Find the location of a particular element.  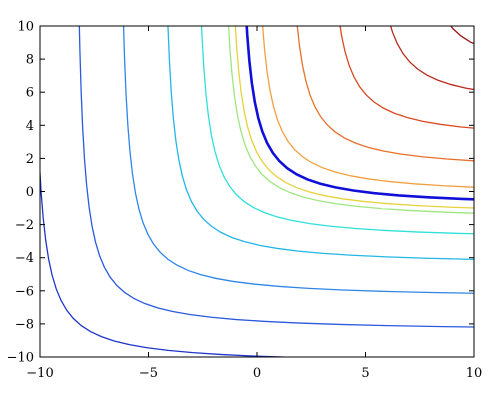

x-tick-label: 5 is located at coordinates (365, 373).